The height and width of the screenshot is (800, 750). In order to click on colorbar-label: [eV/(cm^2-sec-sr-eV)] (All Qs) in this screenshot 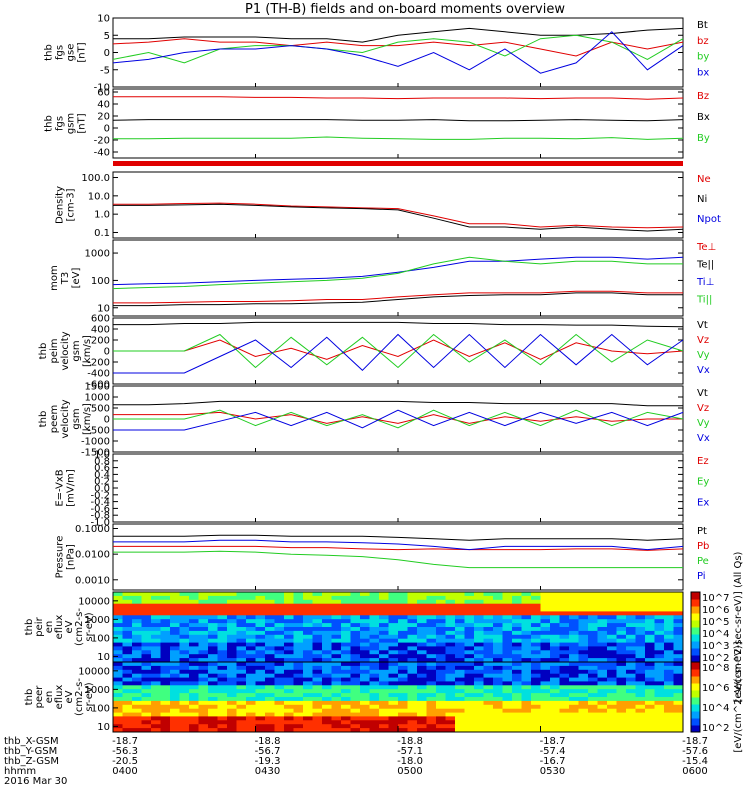, I will do `click(738, 626)`.